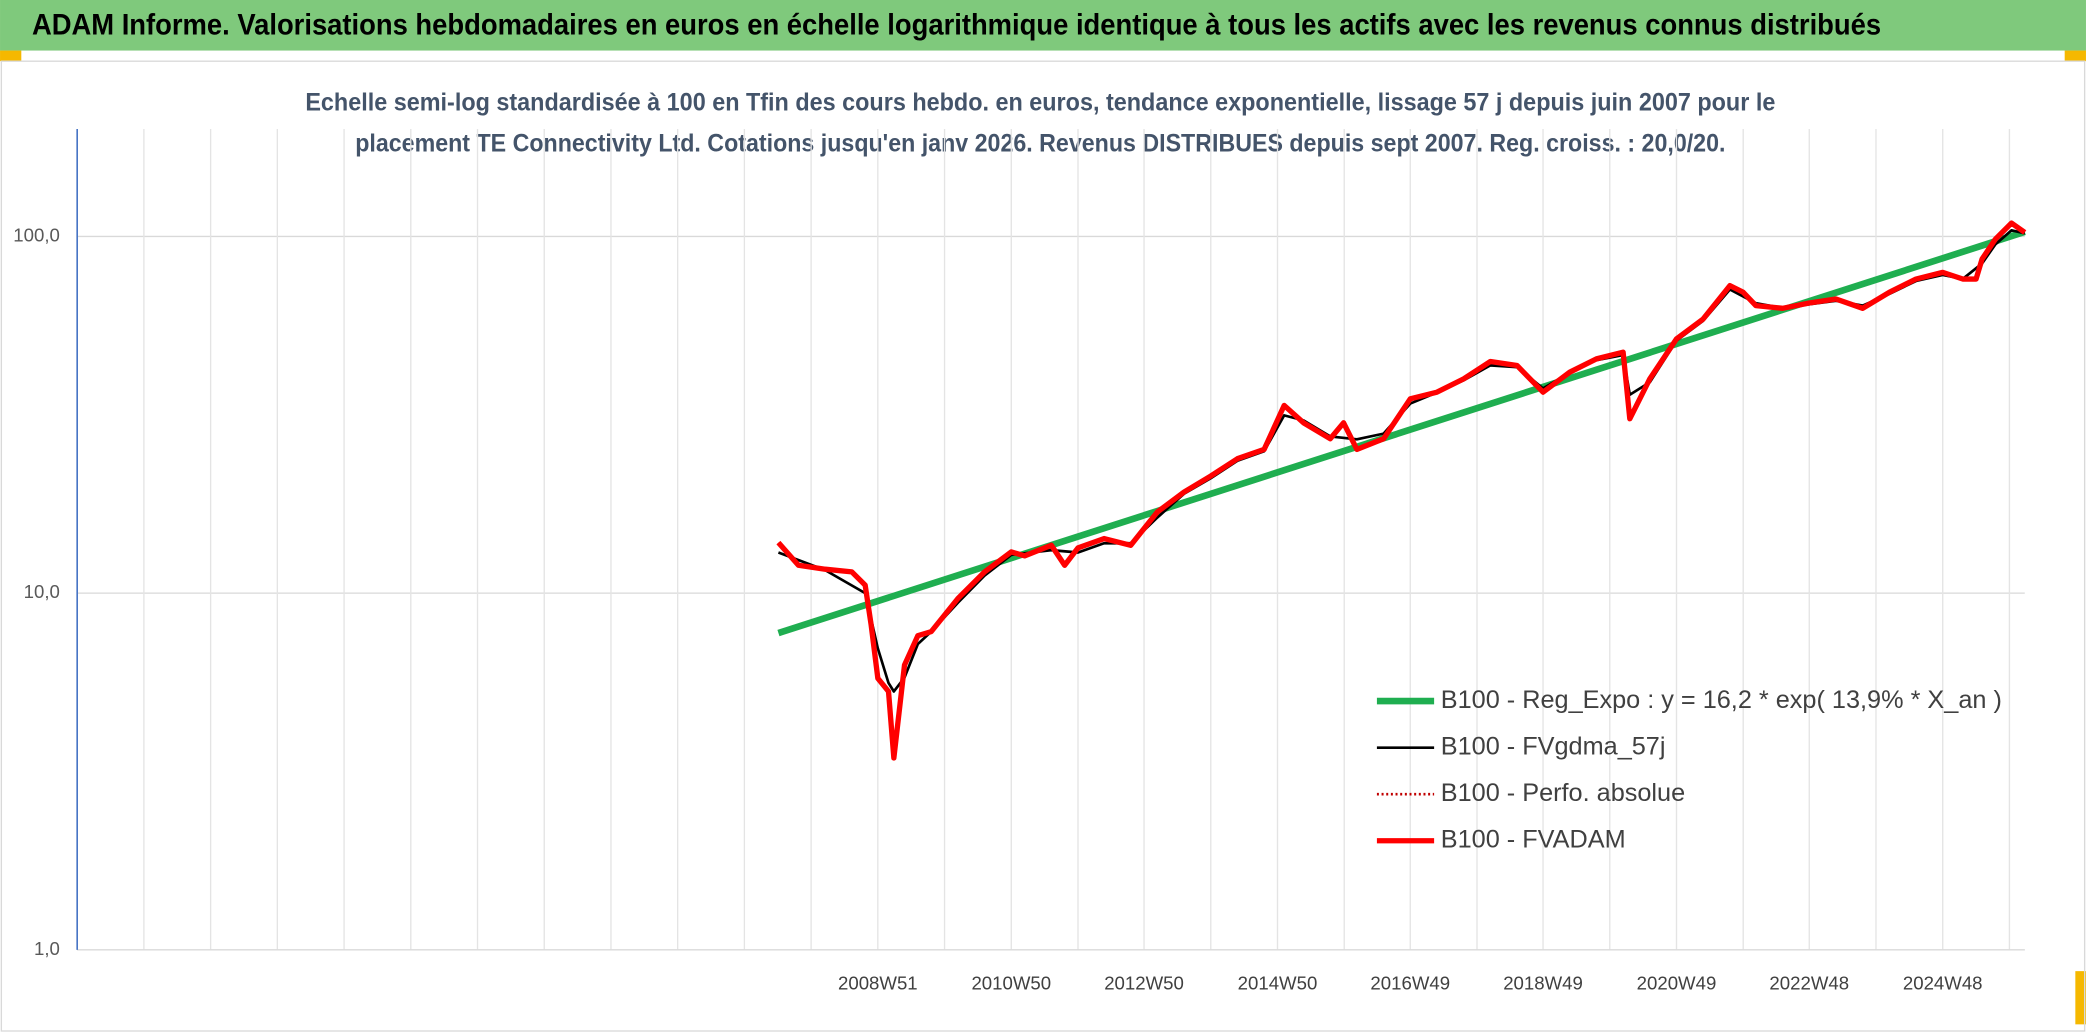 Image resolution: width=2086 pixels, height=1033 pixels. Describe the element at coordinates (1533, 839) in the screenshot. I see `legend-label: B100 - FVADAM` at that location.